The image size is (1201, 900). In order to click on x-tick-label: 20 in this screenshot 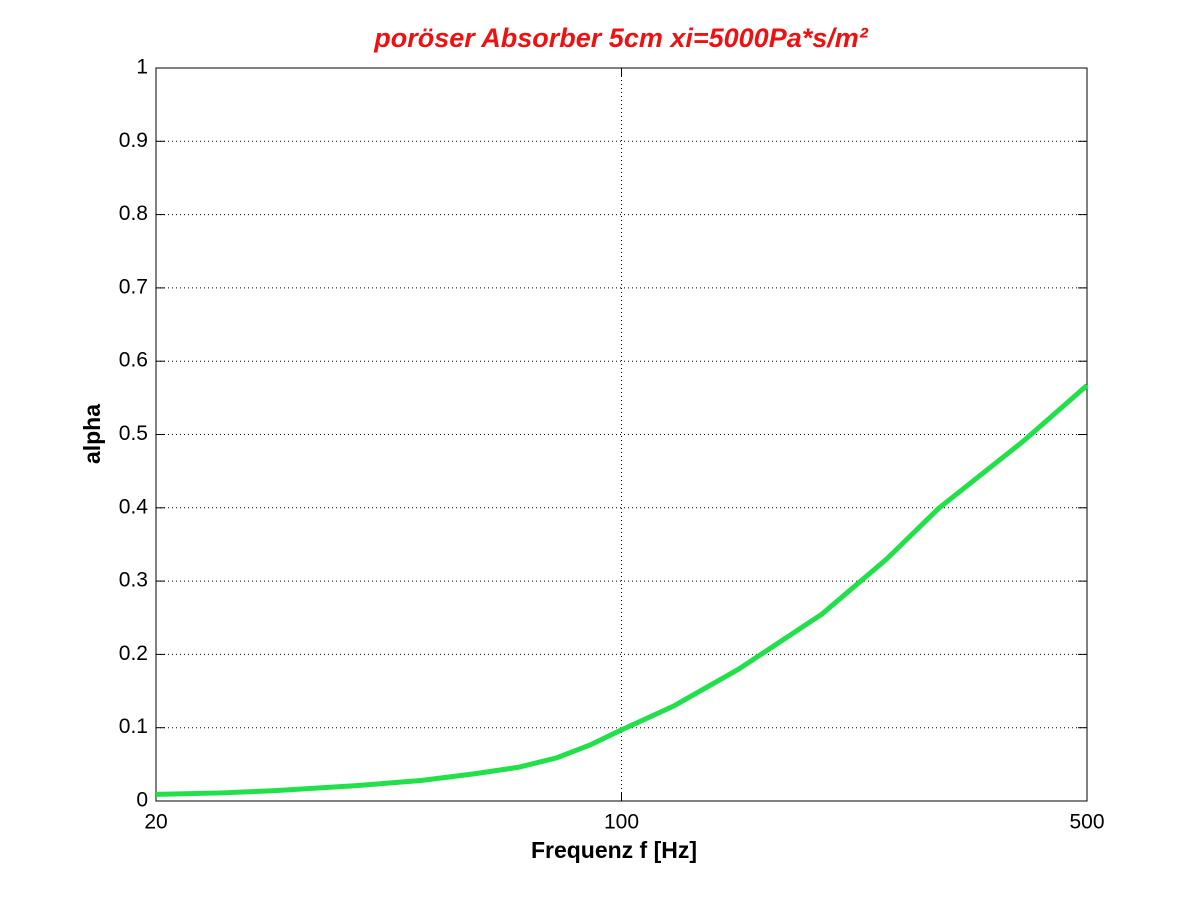, I will do `click(155, 822)`.